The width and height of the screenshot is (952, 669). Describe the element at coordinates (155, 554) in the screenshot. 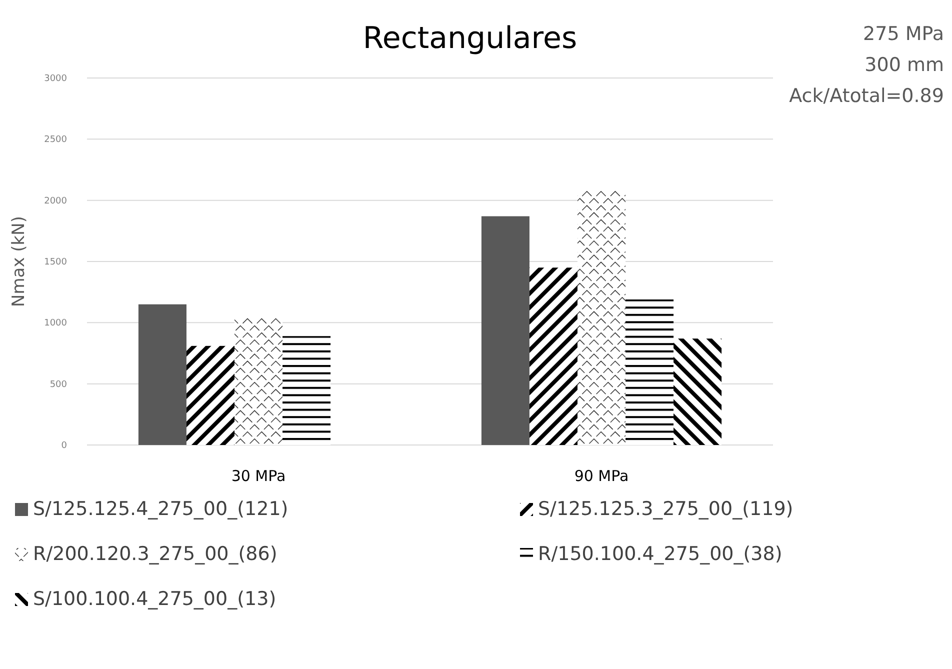

I see `legend-label: R/200.120.3_275_00_(86)` at that location.